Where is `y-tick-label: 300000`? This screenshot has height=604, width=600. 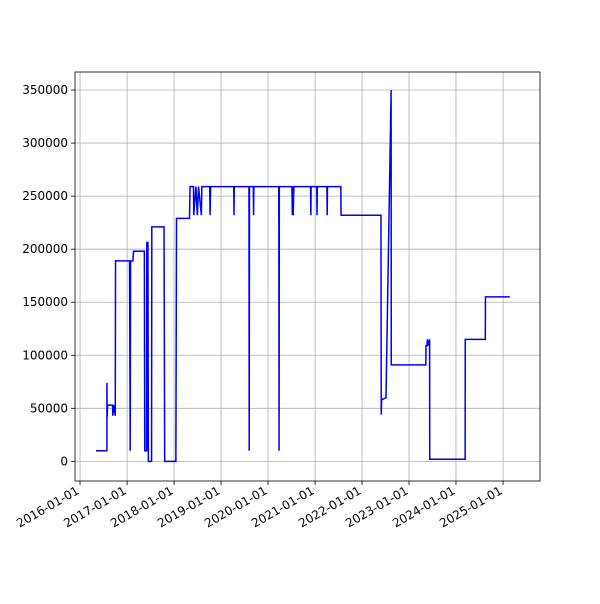
y-tick-label: 300000 is located at coordinates (45, 143).